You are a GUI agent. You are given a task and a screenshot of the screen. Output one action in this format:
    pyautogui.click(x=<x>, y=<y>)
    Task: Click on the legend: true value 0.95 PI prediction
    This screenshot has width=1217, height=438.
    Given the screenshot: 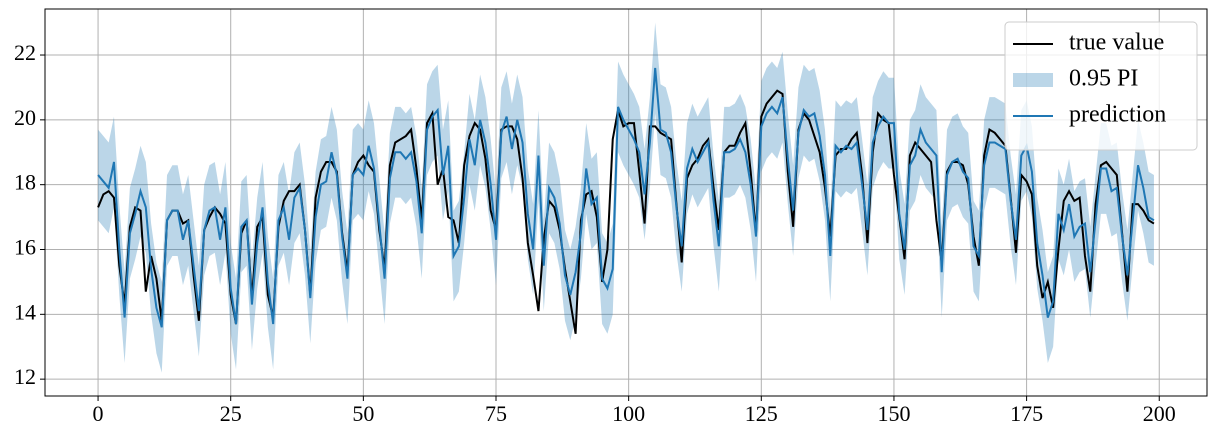 What is the action you would take?
    pyautogui.click(x=1101, y=86)
    